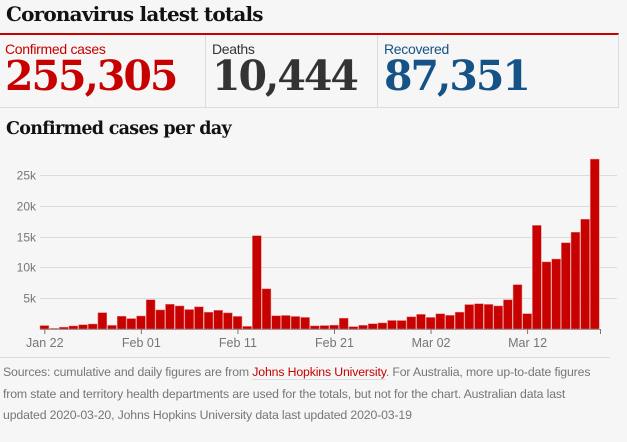 This screenshot has width=627, height=442. I want to click on y-tick-label: 5k, so click(30, 299).